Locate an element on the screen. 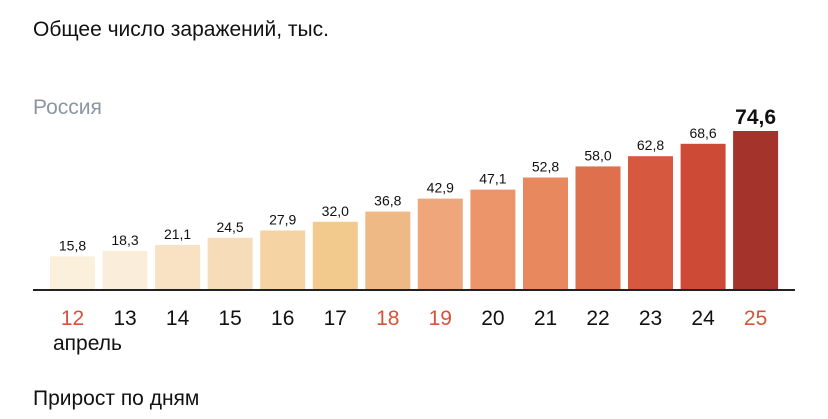 The image size is (828, 419). x-tick-24: 24 is located at coordinates (703, 318).